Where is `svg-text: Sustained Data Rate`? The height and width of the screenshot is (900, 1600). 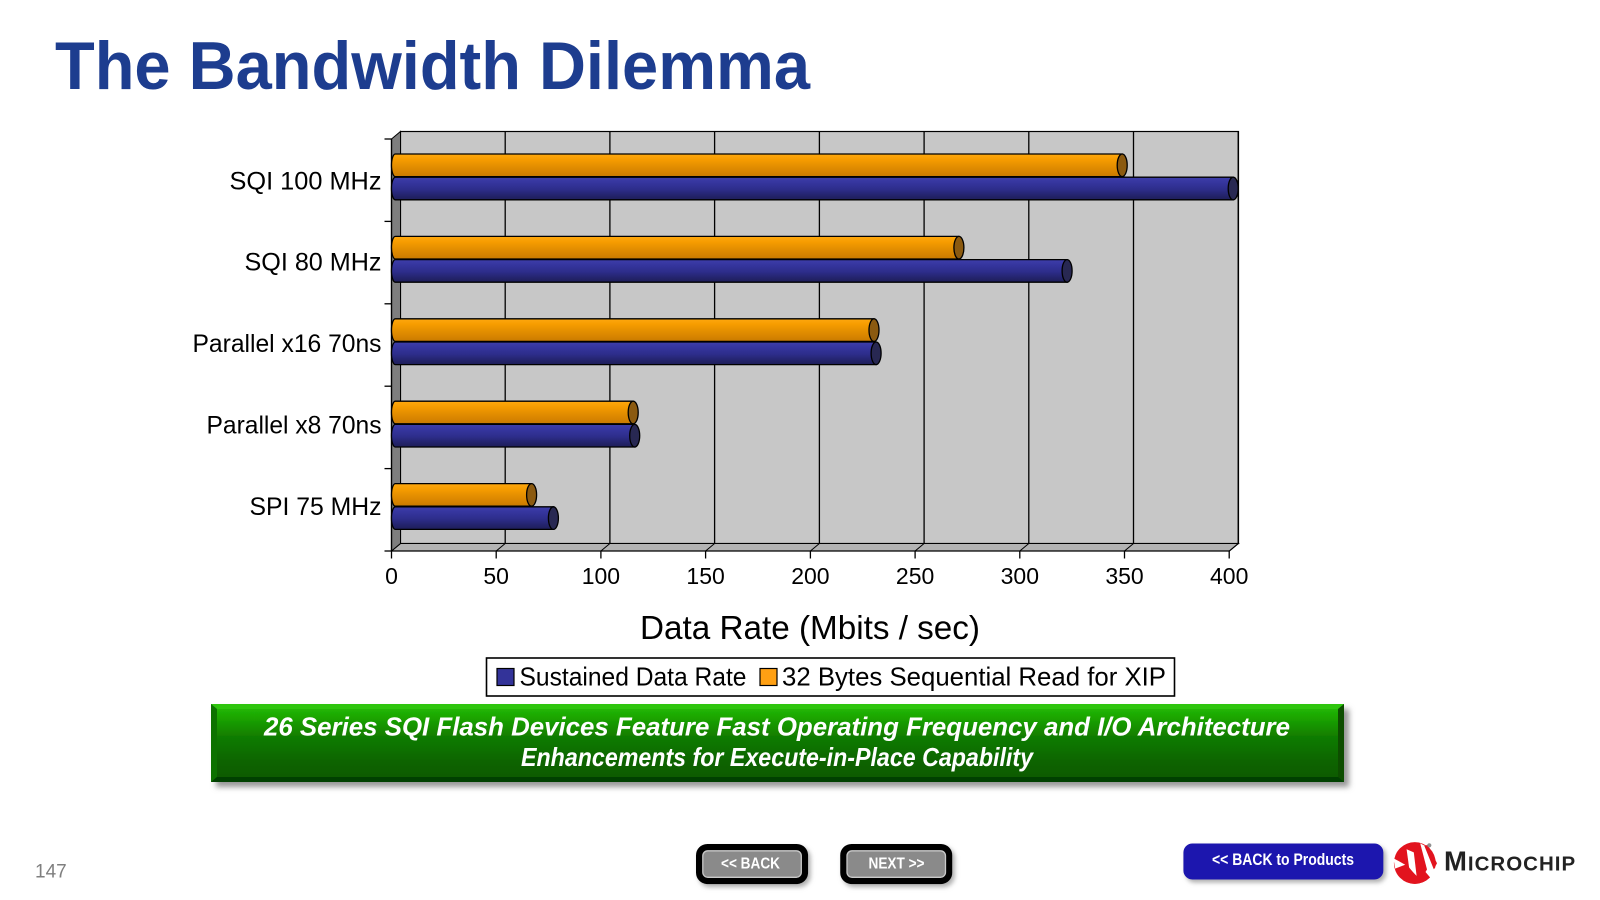
svg-text: Sustained Data Rate is located at coordinates (633, 677).